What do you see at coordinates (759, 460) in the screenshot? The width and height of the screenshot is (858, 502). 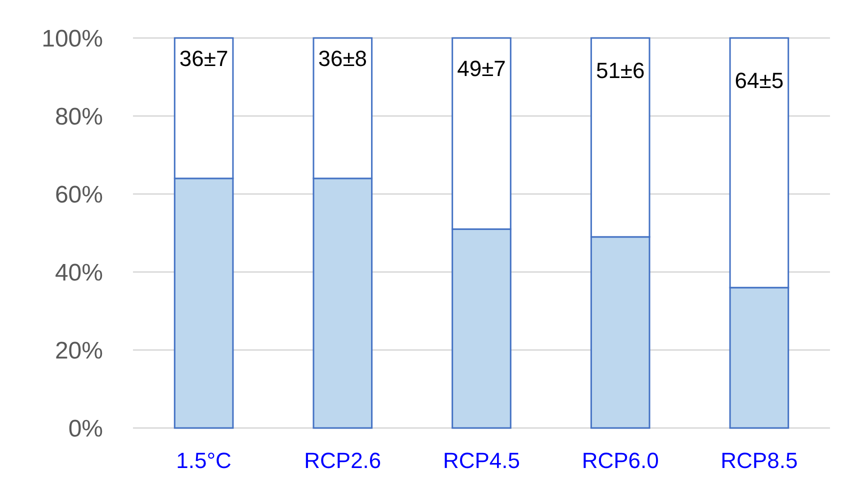 I see `x-tick-label: RCP8.5` at bounding box center [759, 460].